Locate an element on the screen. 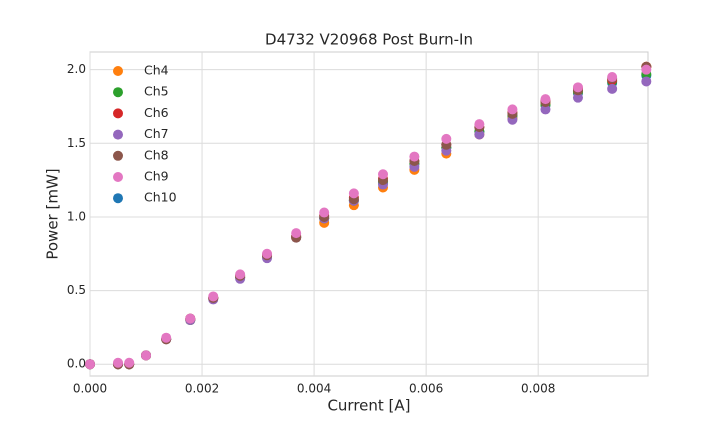  x-tick-label: 0.002 is located at coordinates (202, 389).